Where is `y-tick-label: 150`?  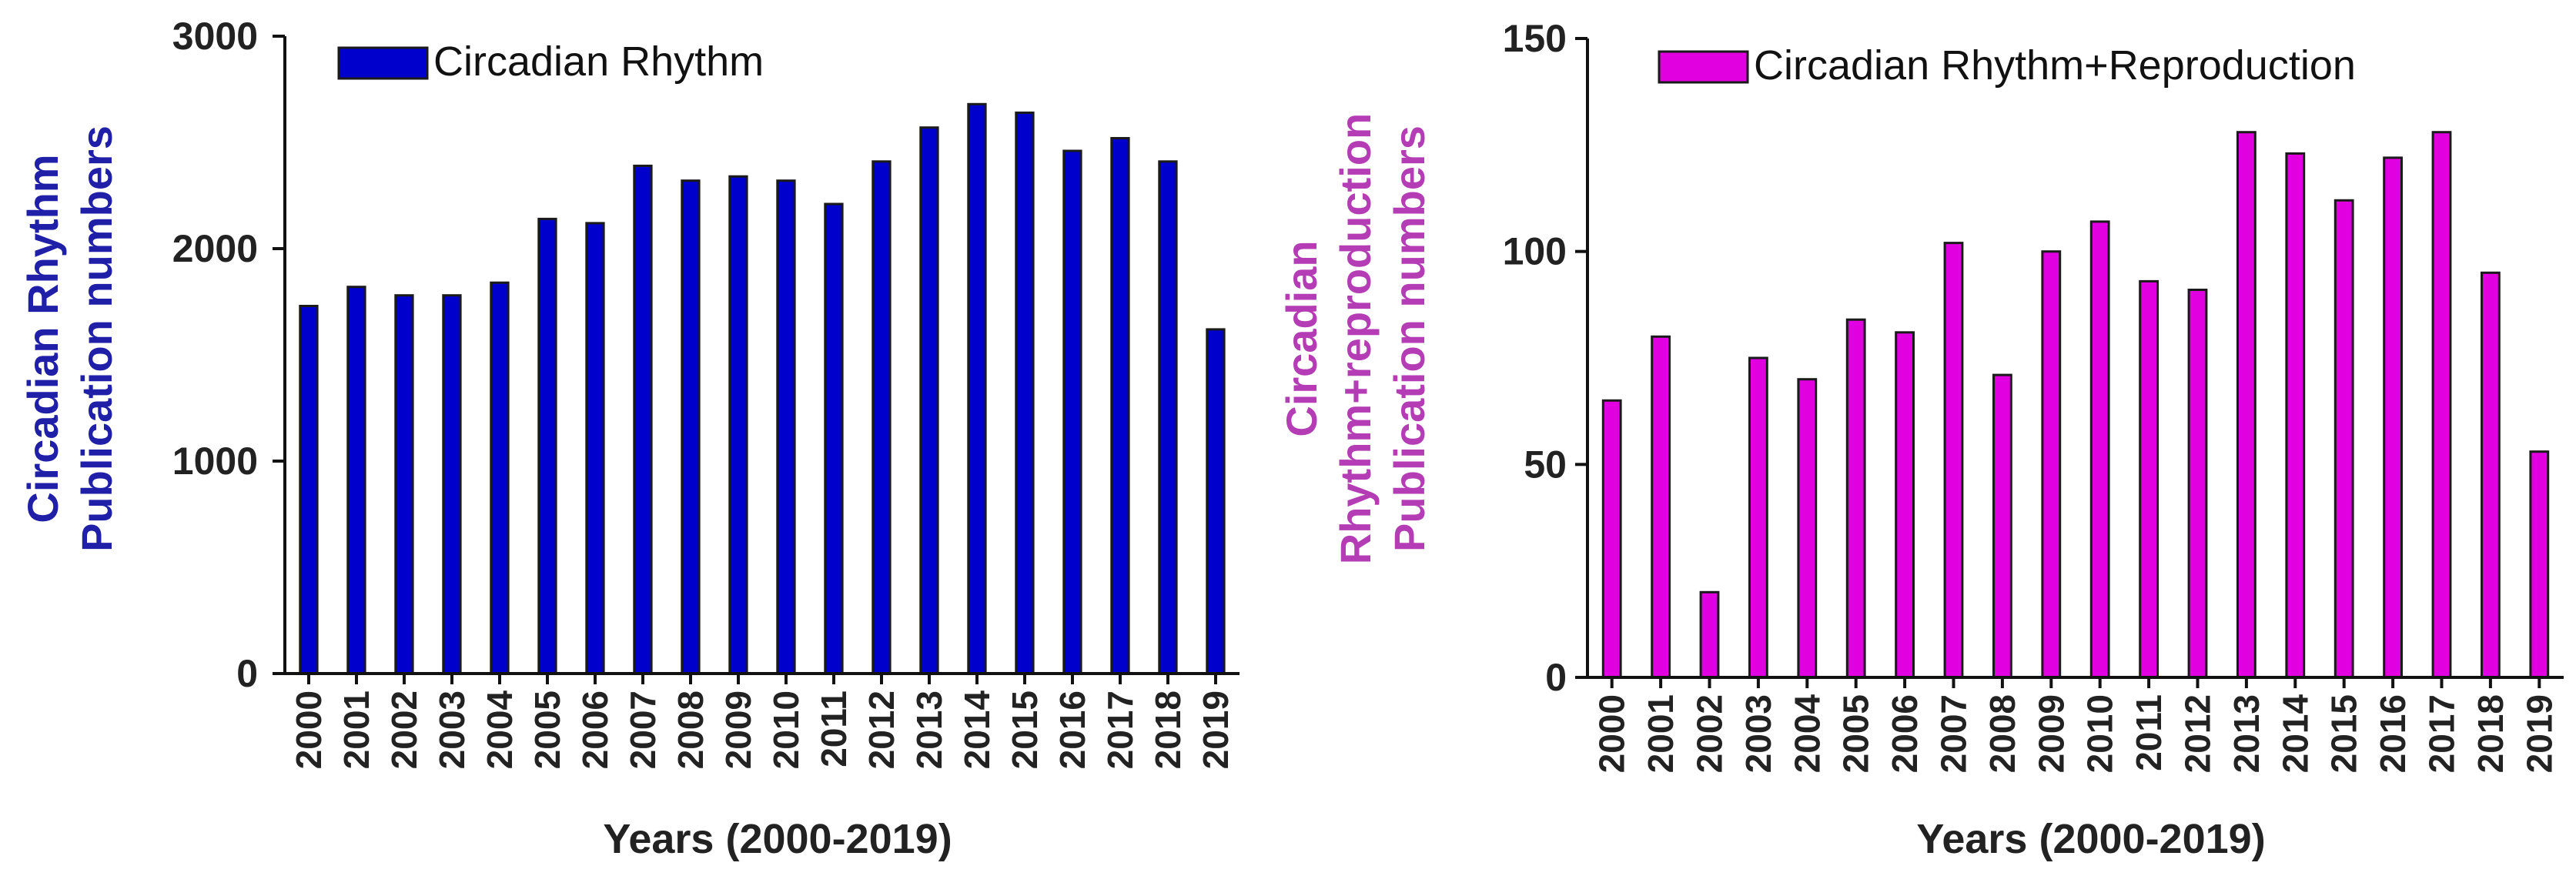
y-tick-label: 150 is located at coordinates (1535, 38).